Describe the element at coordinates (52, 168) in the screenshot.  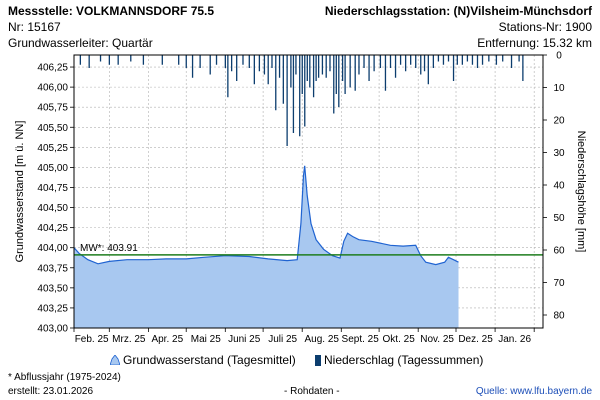
I see `y-left-tick-label: 405,00` at that location.